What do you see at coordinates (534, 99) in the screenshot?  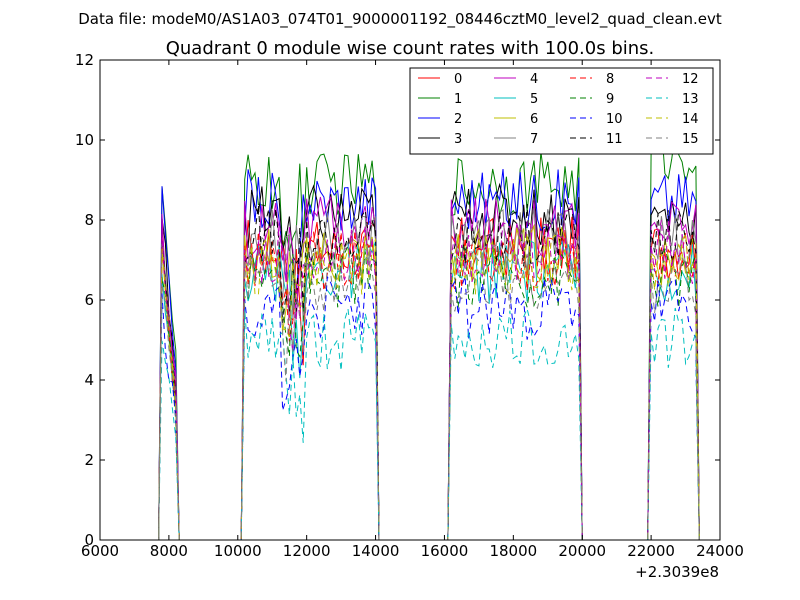 I see `legend-label: 5` at bounding box center [534, 99].